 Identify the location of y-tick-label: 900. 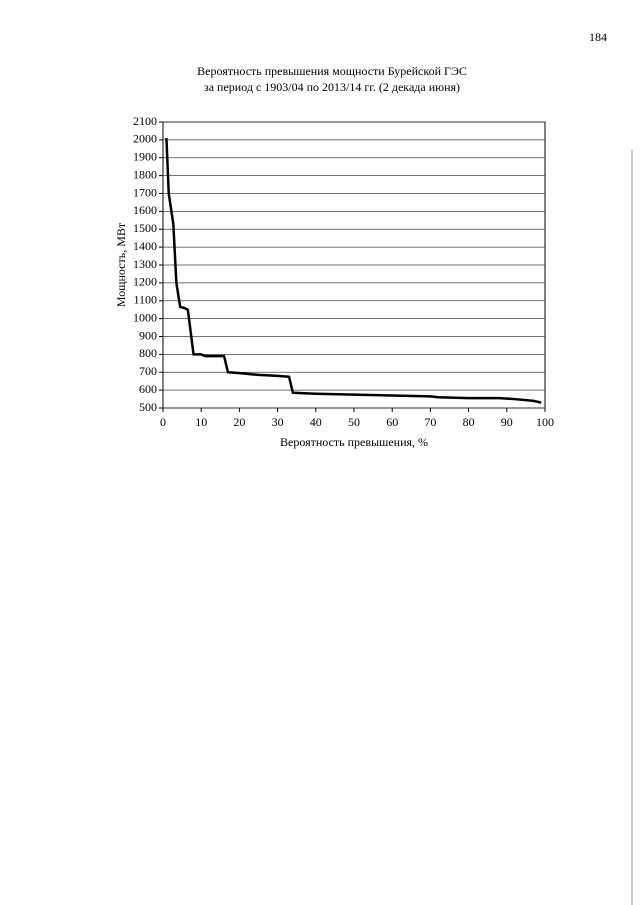
(148, 335).